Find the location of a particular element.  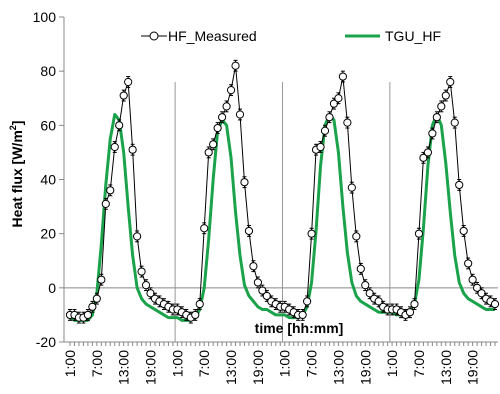

y-tick-label: 20 is located at coordinates (48, 234).